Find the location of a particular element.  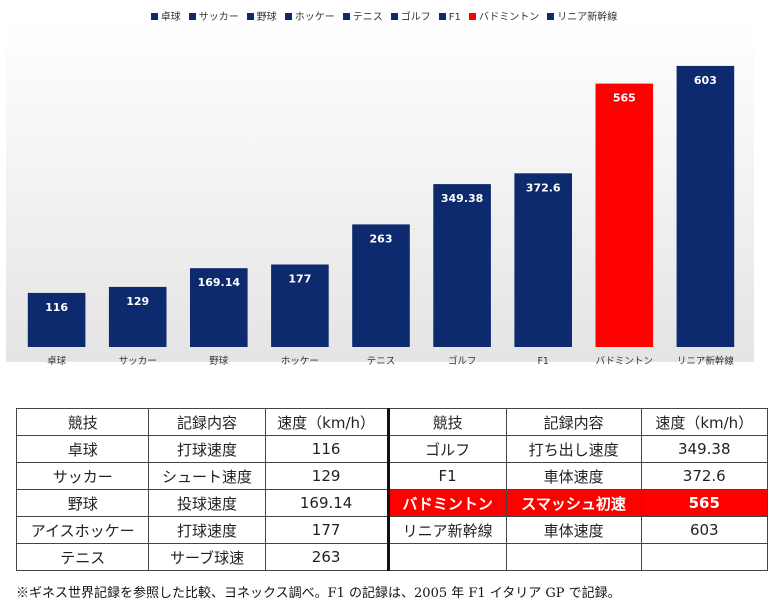

table-cell: 603 is located at coordinates (704, 530).